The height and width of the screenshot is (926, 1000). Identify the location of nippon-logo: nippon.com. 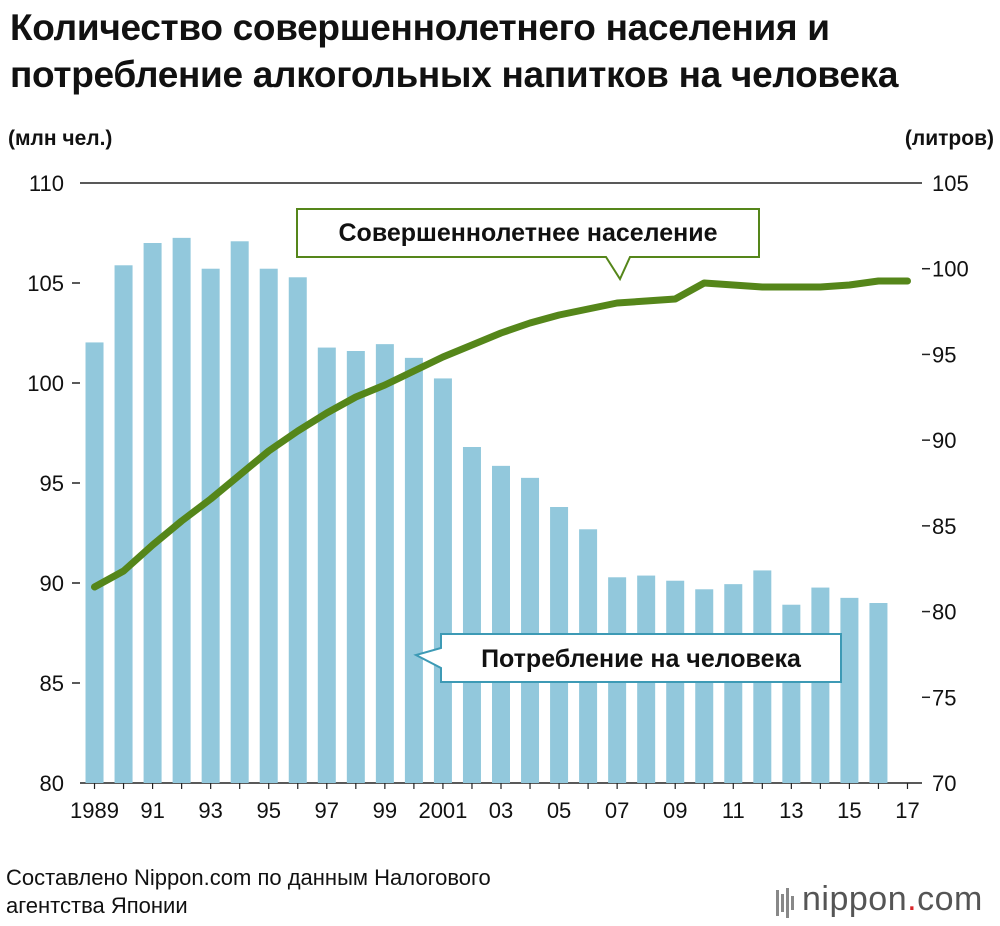
(879, 900).